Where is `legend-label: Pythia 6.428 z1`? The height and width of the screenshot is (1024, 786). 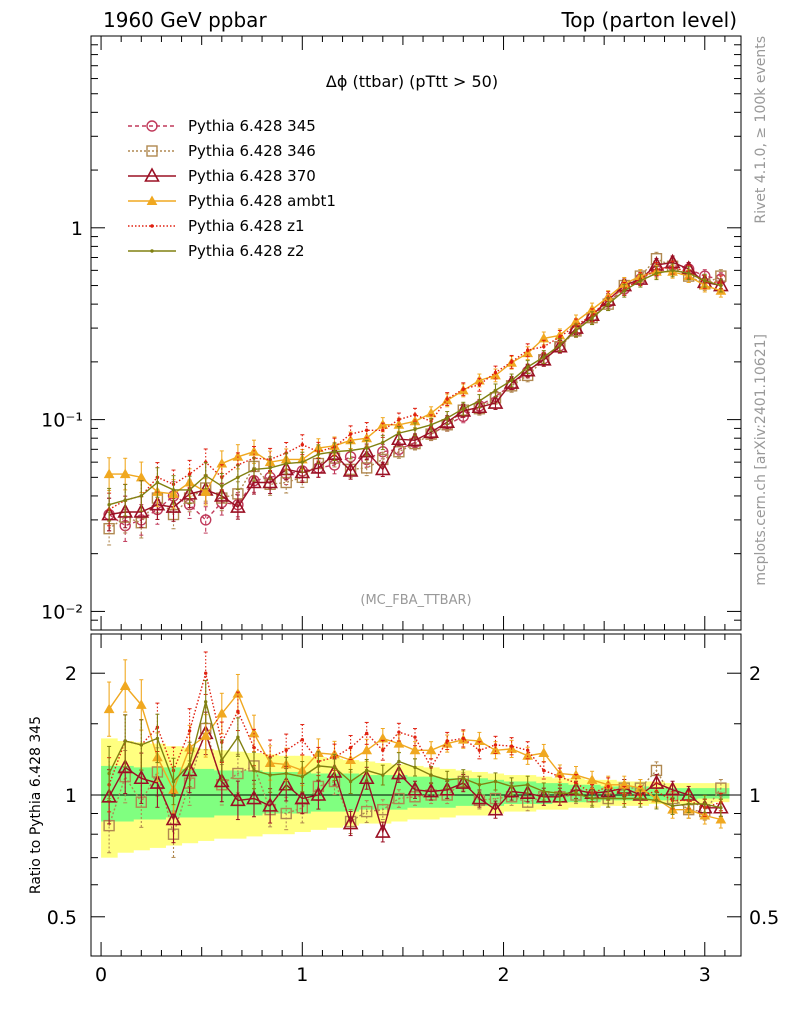
legend-label: Pythia 6.428 z1 is located at coordinates (246, 226).